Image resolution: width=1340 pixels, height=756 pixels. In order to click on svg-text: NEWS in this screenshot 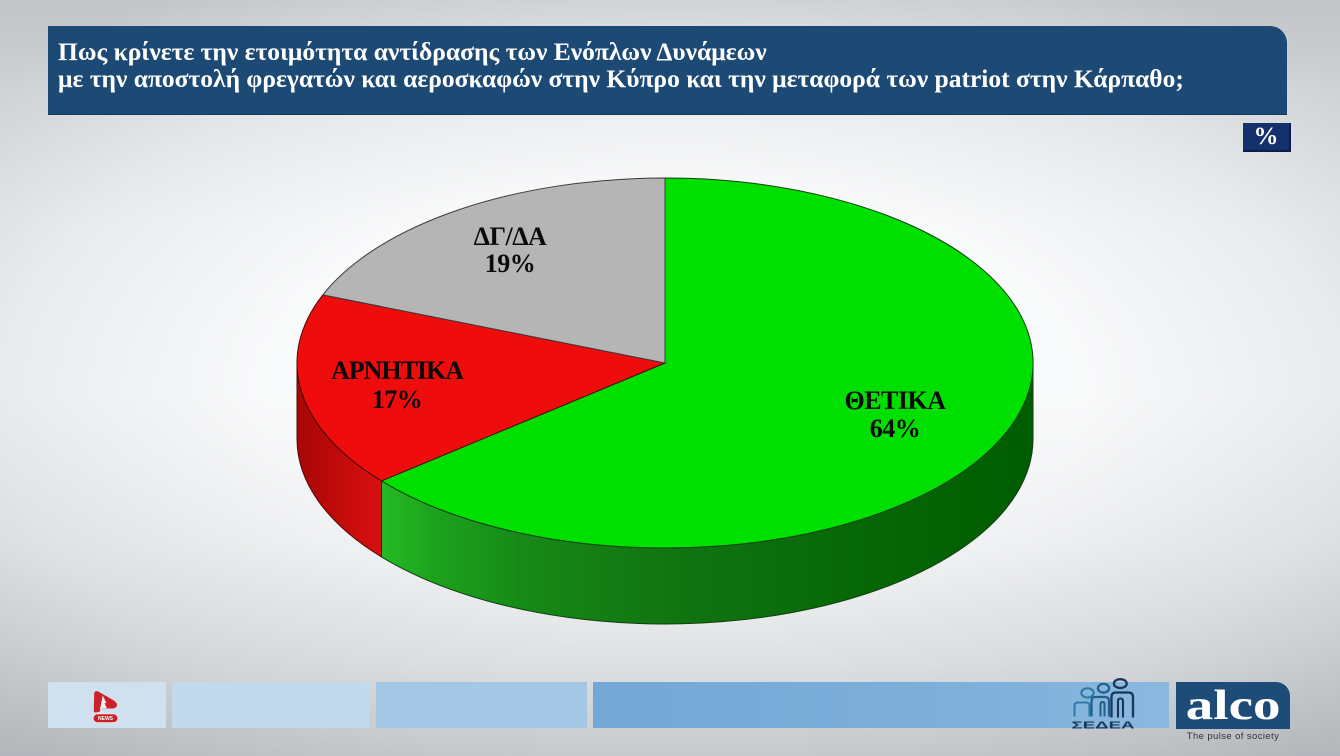, I will do `click(106, 719)`.